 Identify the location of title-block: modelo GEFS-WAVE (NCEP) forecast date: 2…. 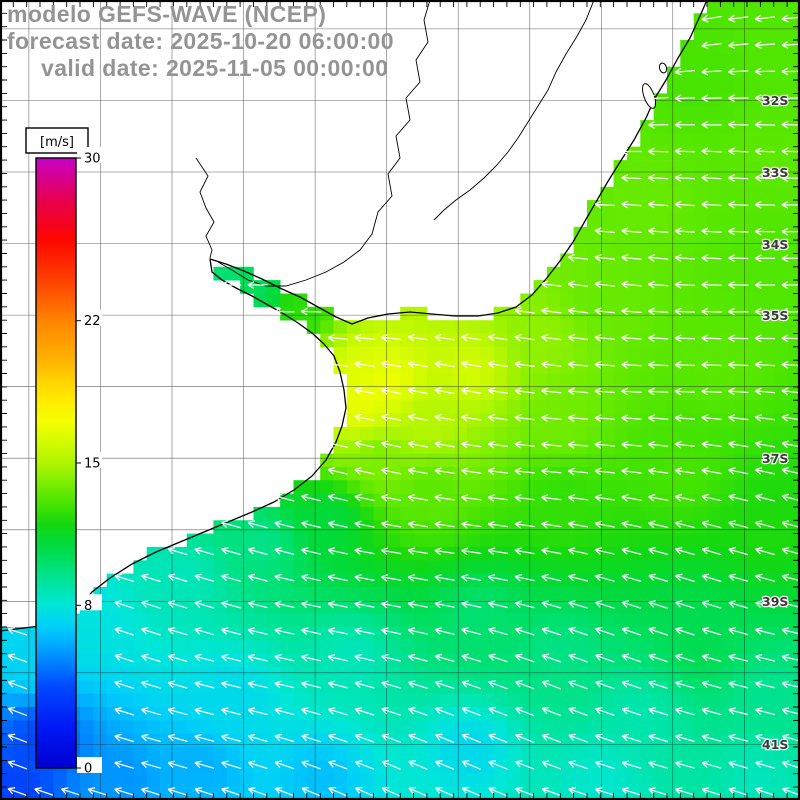
(200, 41).